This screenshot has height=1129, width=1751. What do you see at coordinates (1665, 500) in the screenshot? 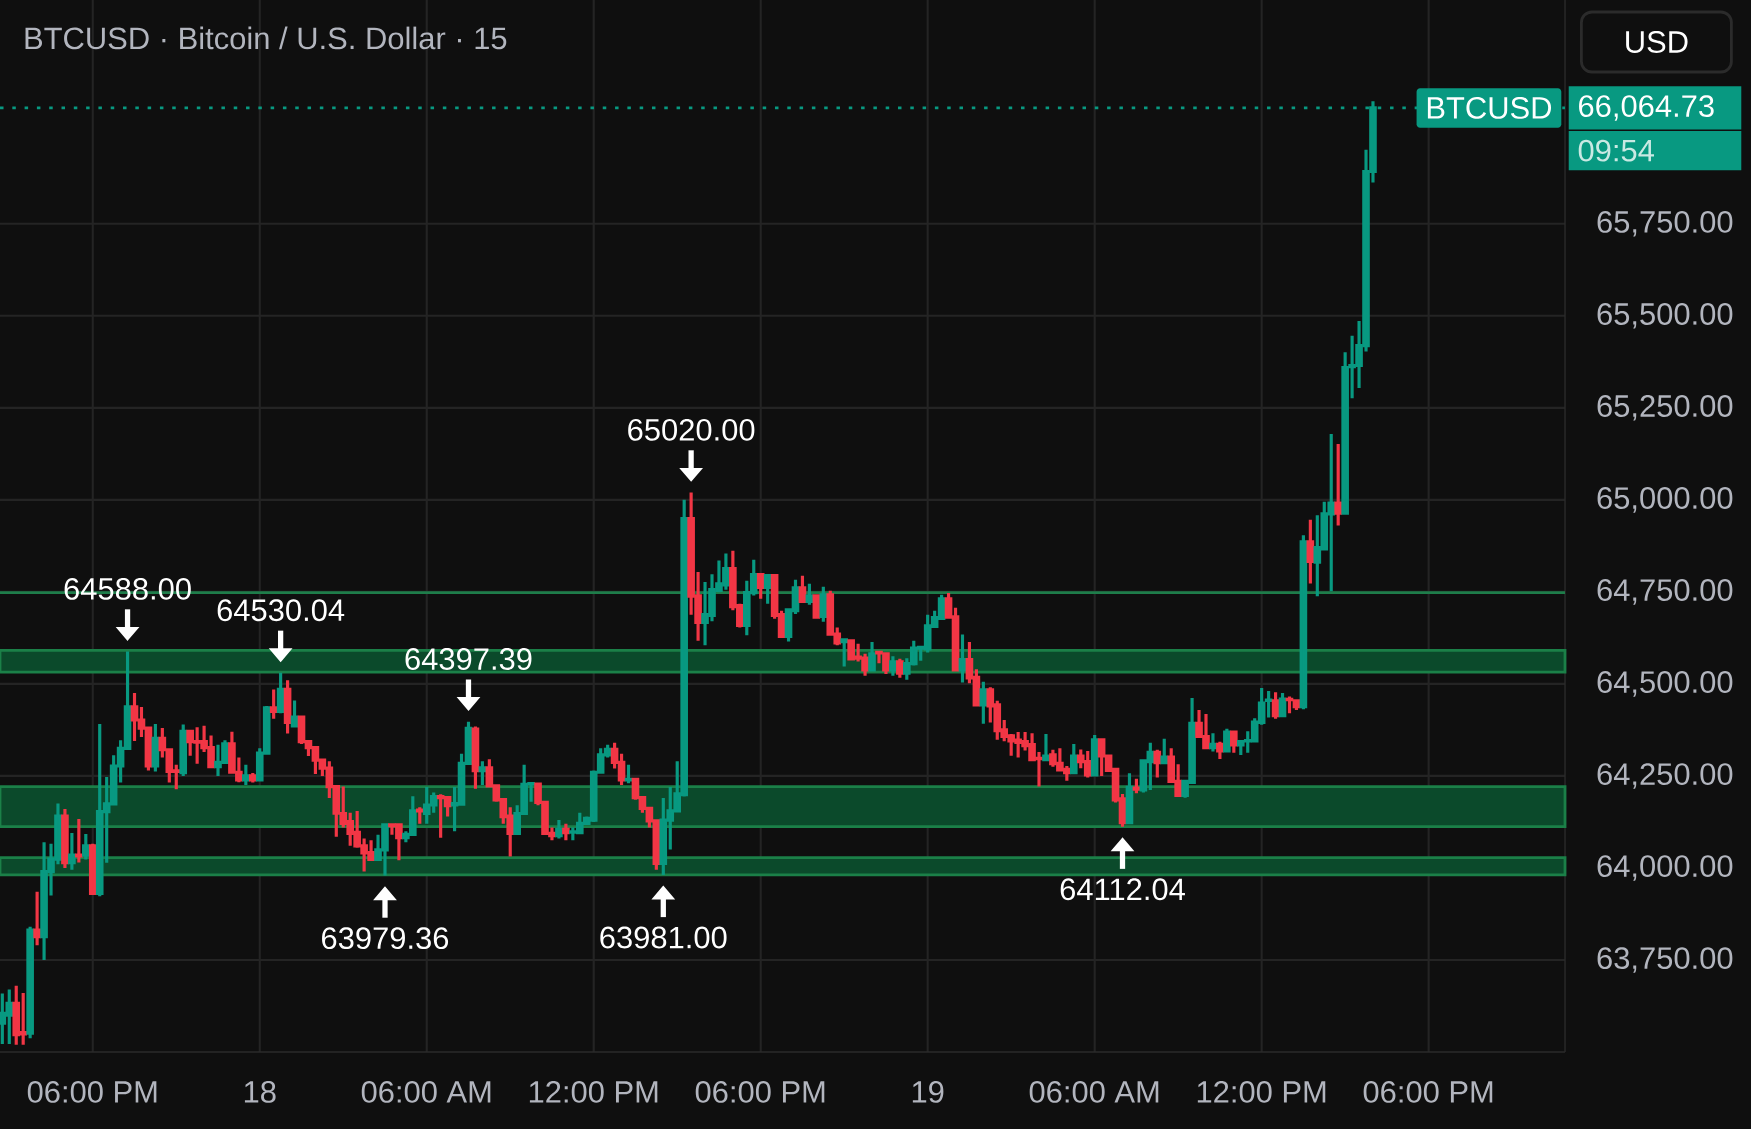
I see `y-tick-label: 65,000.00` at bounding box center [1665, 500].